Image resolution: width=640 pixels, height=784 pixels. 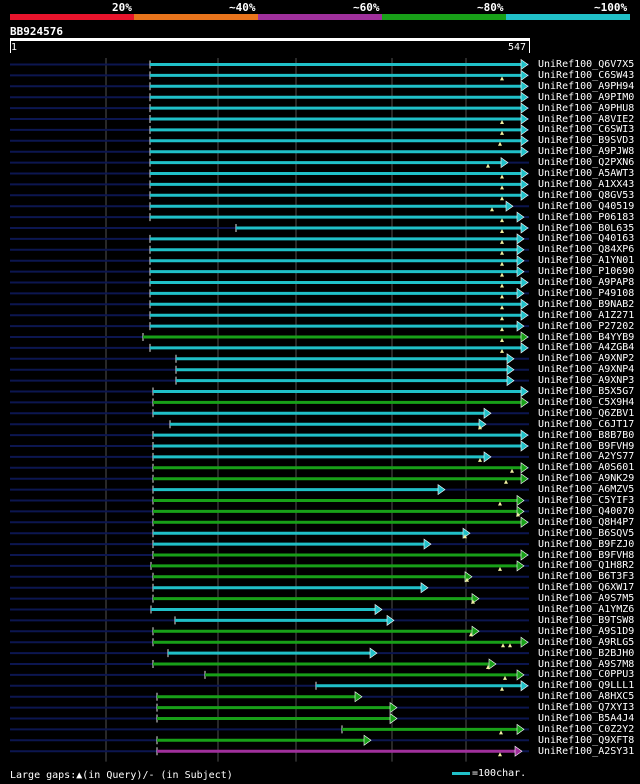 I want to click on hit-label: UniRef100_Q6XW17, so click(x=586, y=588).